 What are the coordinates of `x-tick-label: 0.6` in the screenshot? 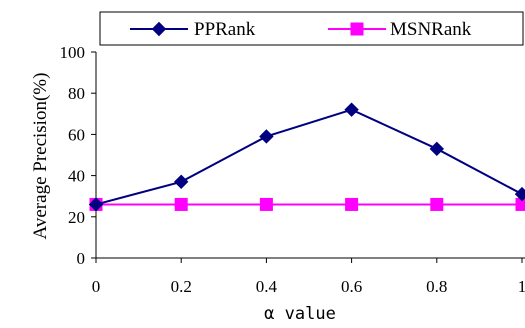 It's located at (351, 286).